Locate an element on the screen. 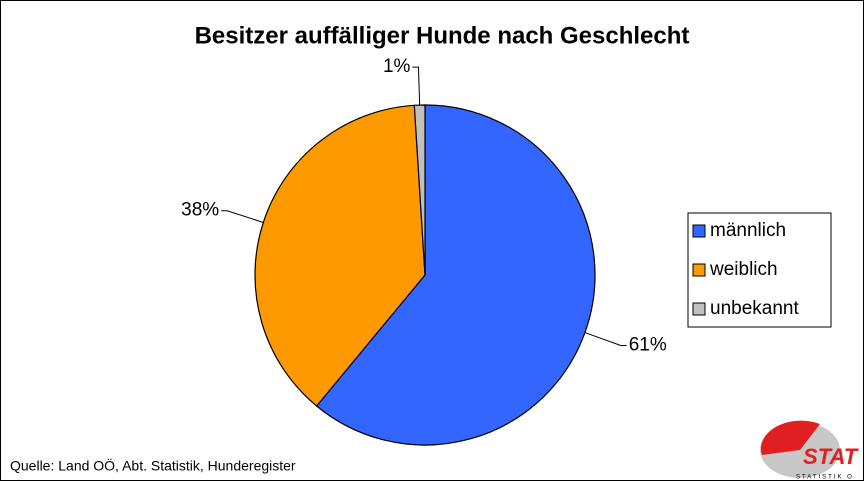 The image size is (865, 482). legend-label: weiblich is located at coordinates (743, 269).